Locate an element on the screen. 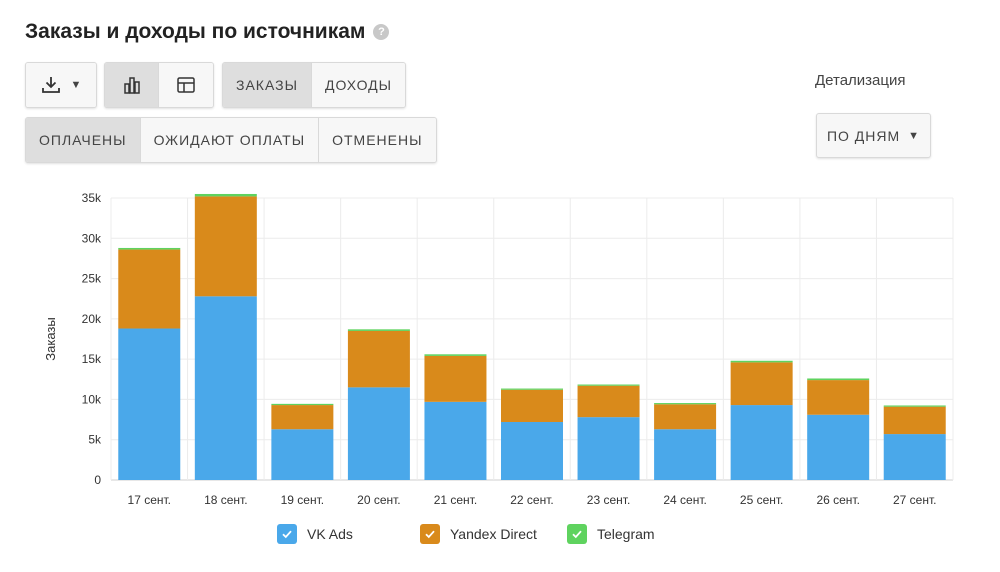  detail-select: ПО ДНЯМ ▼ is located at coordinates (873, 135).